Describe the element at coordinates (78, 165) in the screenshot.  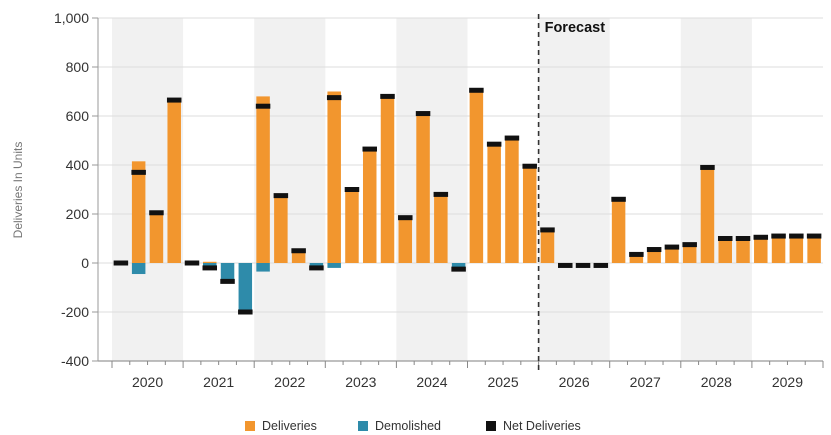
I see `y-tick-label: 400` at that location.